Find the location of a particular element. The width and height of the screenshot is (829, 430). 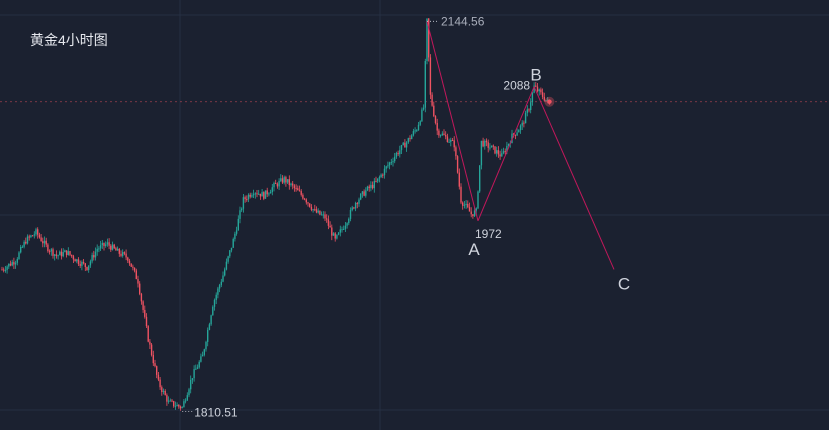

wave-label-c: C is located at coordinates (624, 283).